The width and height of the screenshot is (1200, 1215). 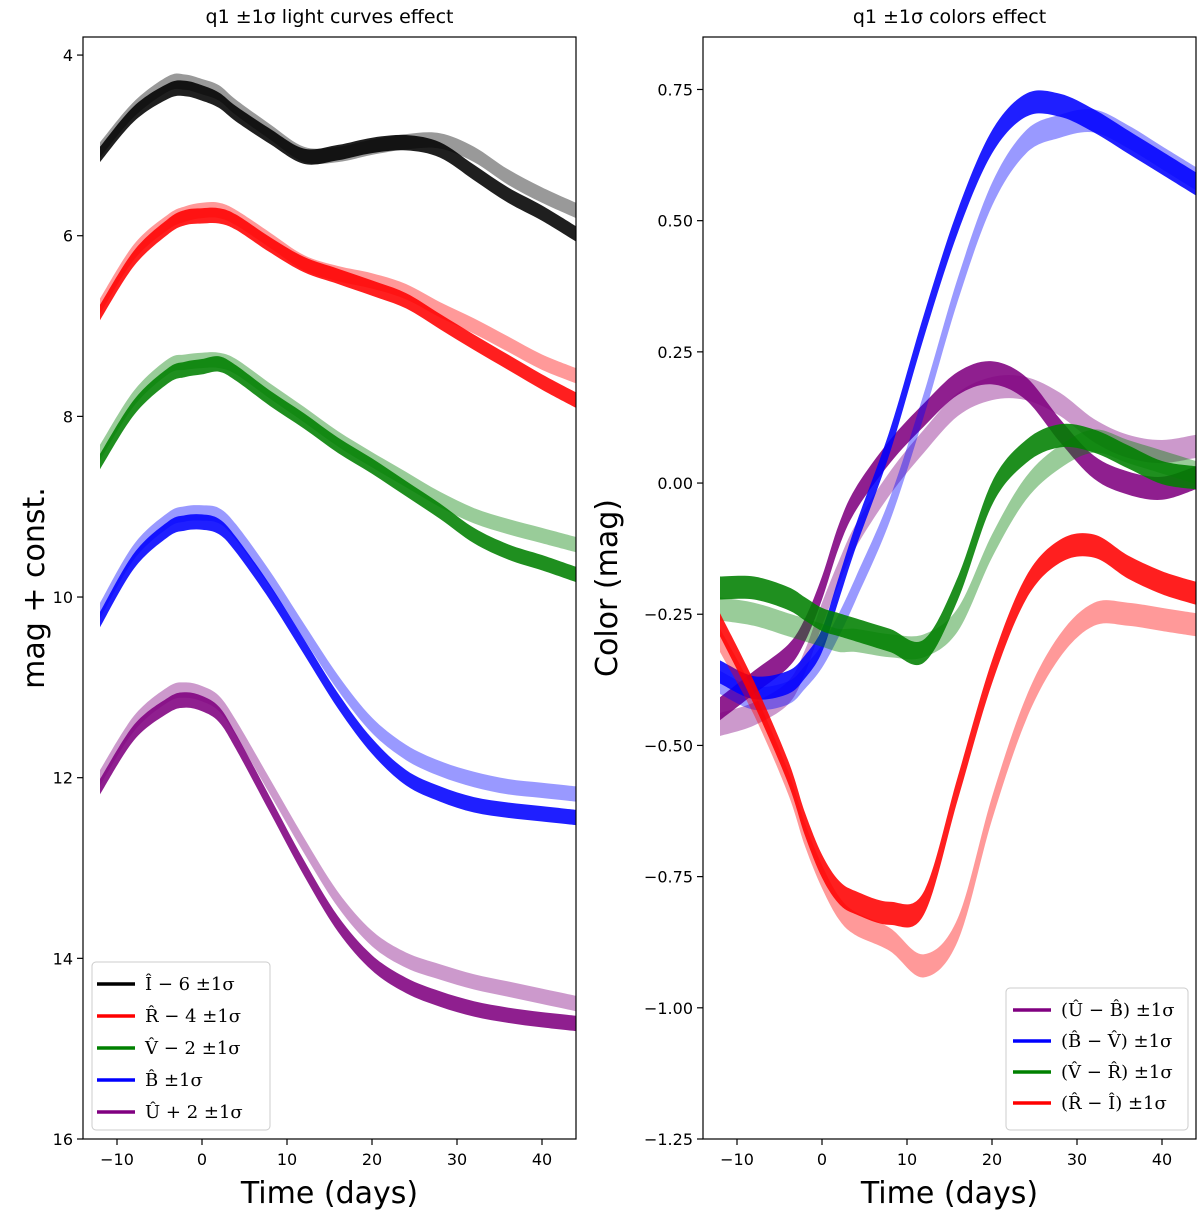 What do you see at coordinates (668, 614) in the screenshot?
I see `colors-y-tick-label: −0.25` at bounding box center [668, 614].